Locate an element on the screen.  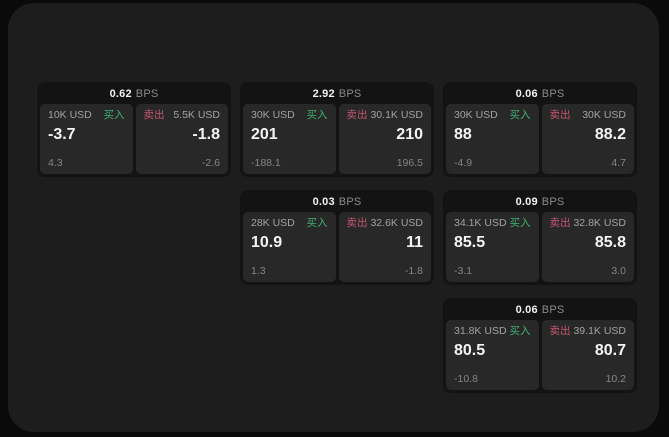
sell-price: 210 is located at coordinates (409, 134).